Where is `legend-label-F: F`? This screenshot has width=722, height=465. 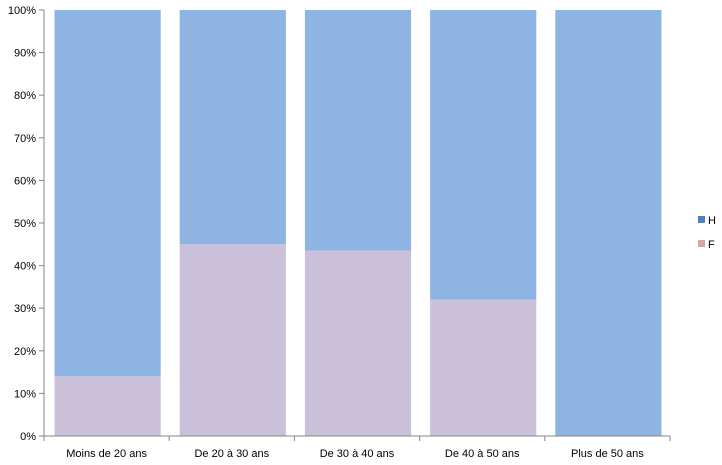 legend-label-F: F is located at coordinates (711, 245).